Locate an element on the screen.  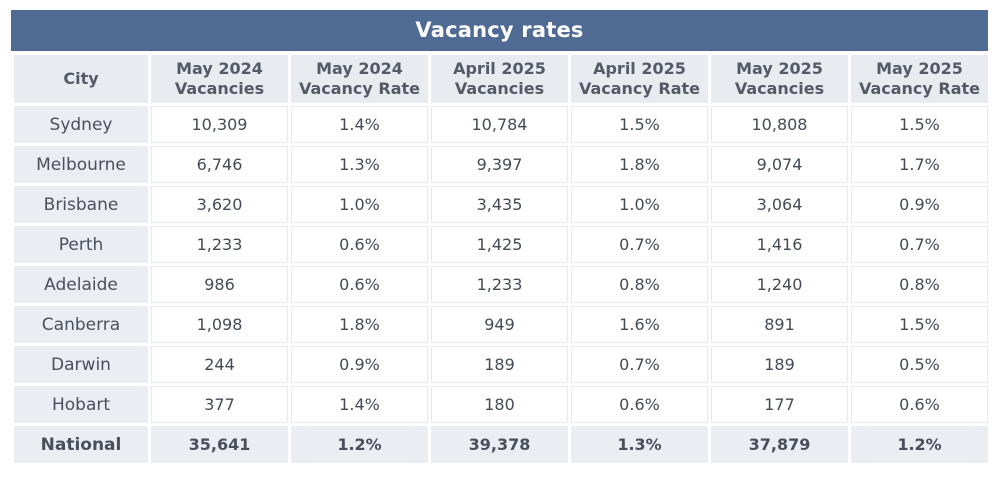
cell-april-2025-rate: 1.8% is located at coordinates (639, 164).